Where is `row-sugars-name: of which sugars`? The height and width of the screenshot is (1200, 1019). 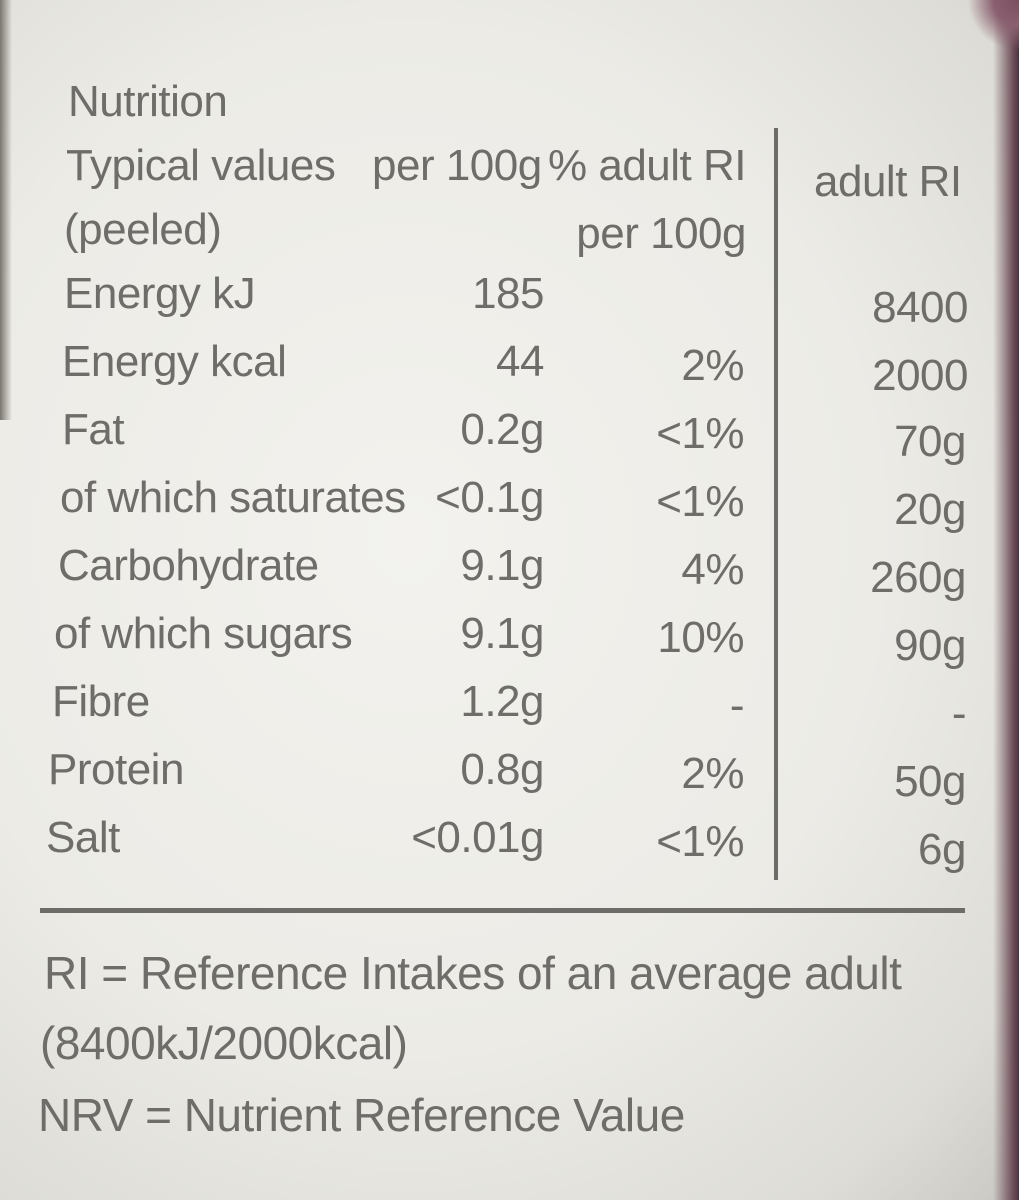 row-sugars-name: of which sugars is located at coordinates (203, 633).